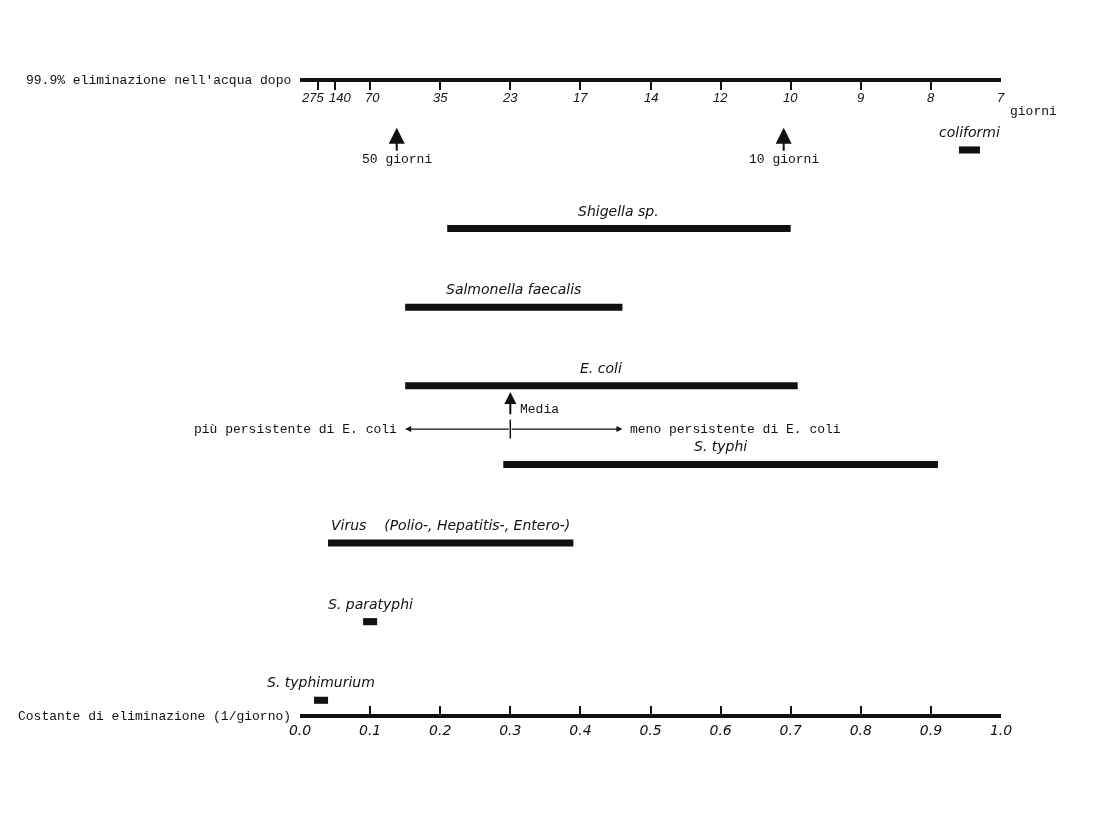 The height and width of the screenshot is (816, 1111). I want to click on ref-line-label: Media, so click(540, 409).